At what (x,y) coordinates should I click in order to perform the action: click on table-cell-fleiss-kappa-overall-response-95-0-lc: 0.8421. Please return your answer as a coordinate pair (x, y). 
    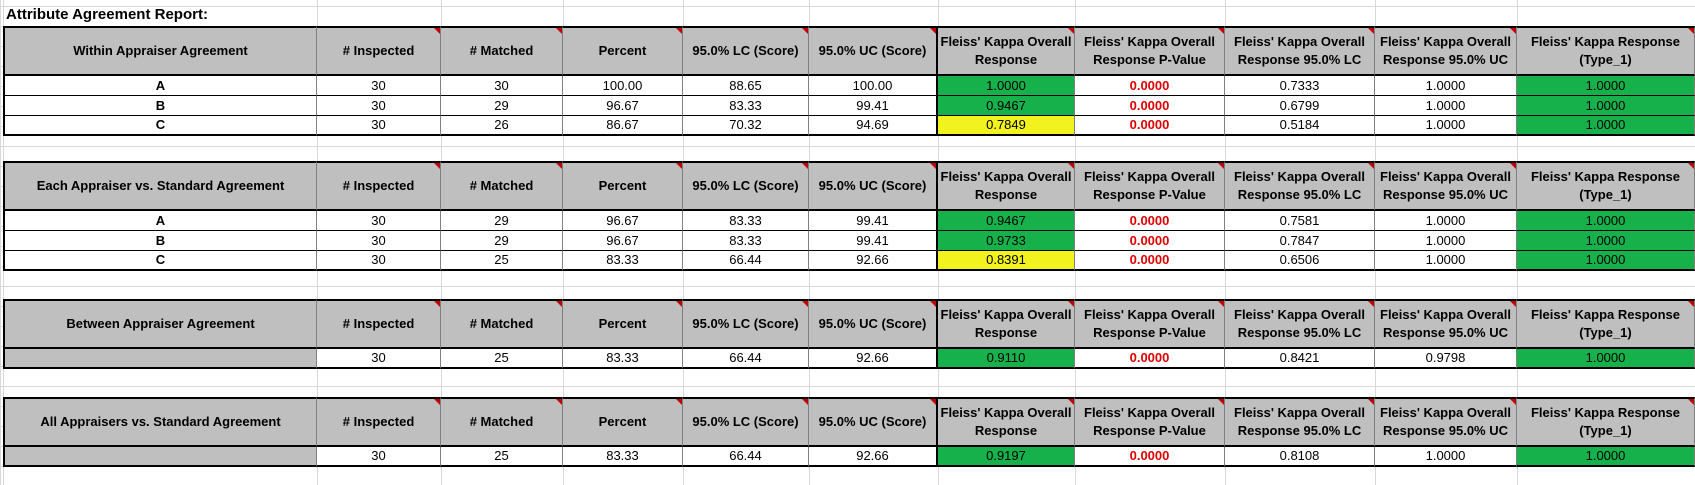
    Looking at the image, I should click on (1300, 359).